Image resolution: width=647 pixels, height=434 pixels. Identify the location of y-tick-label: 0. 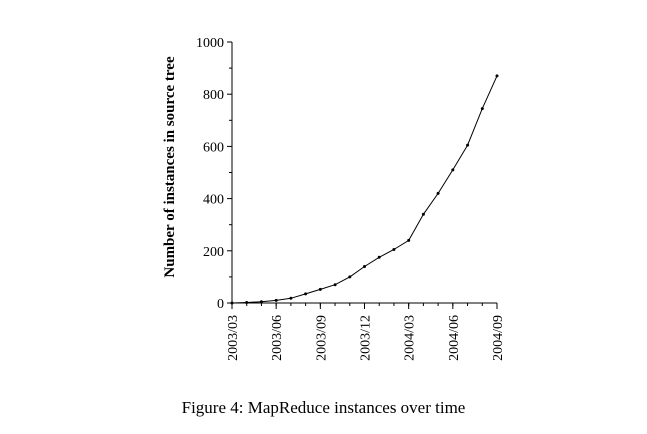
(220, 304).